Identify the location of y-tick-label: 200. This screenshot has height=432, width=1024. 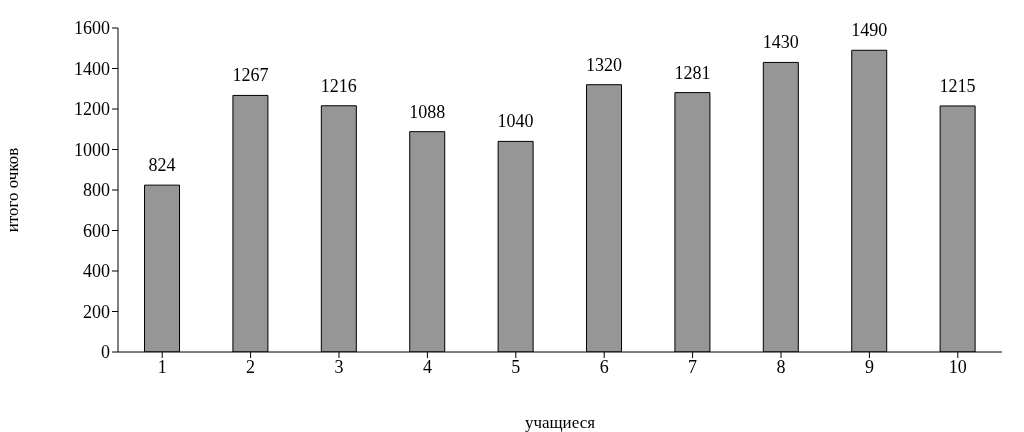
(96, 311).